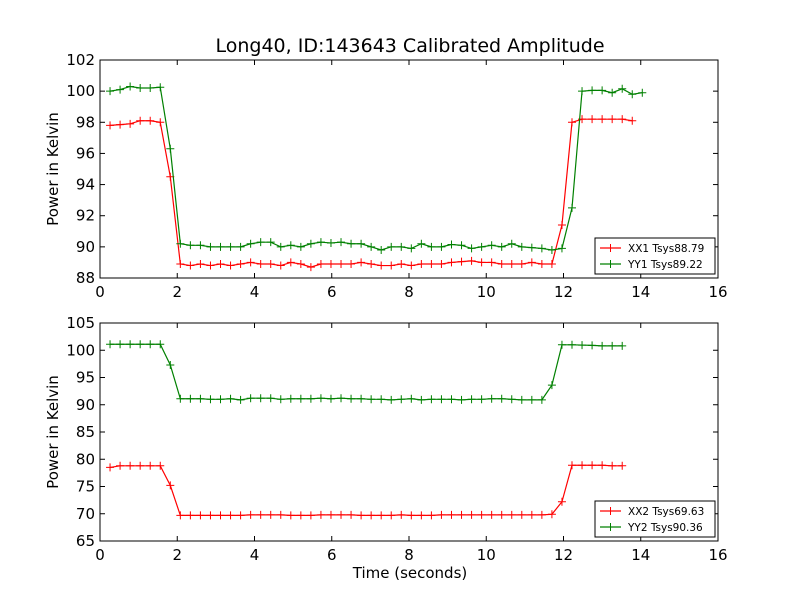 This screenshot has height=600, width=800. Describe the element at coordinates (666, 512) in the screenshot. I see `legend-label-2-1: XX2 Tsys69.63` at that location.